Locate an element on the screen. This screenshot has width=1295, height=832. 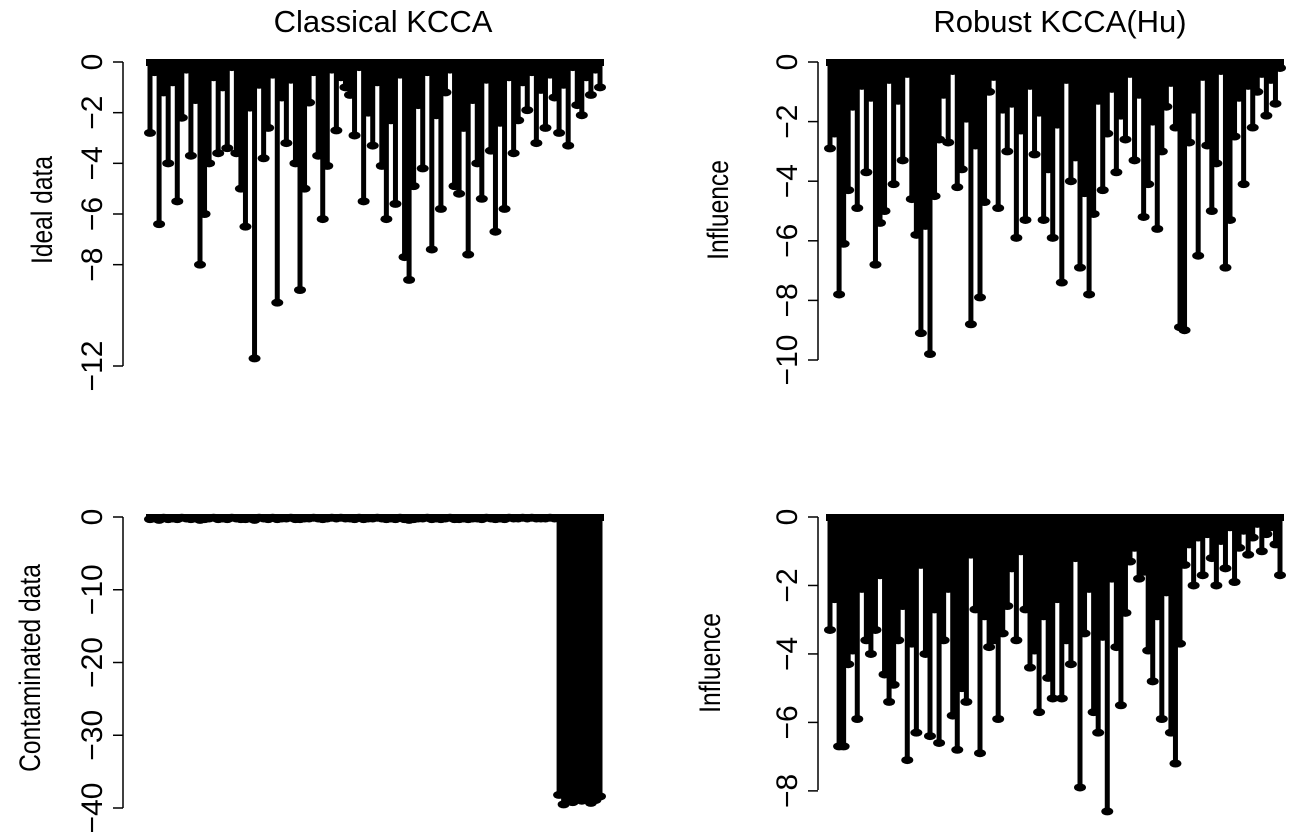
y-tick-label: −10 is located at coordinates (787, 360).